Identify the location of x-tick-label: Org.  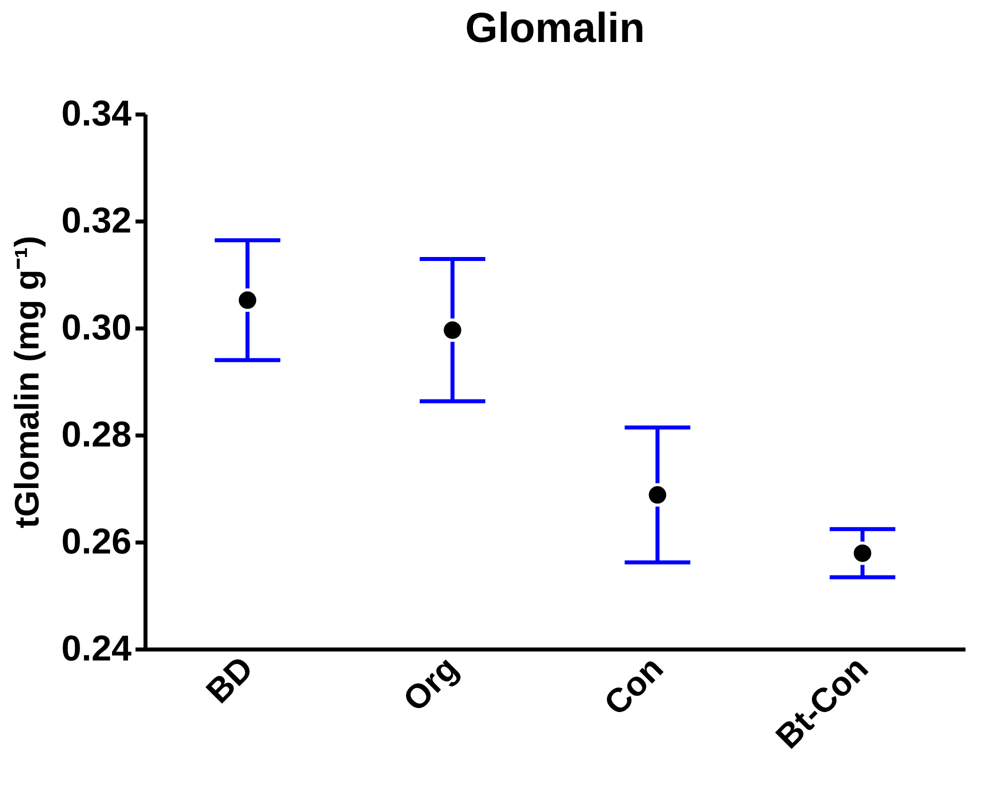
(431, 684).